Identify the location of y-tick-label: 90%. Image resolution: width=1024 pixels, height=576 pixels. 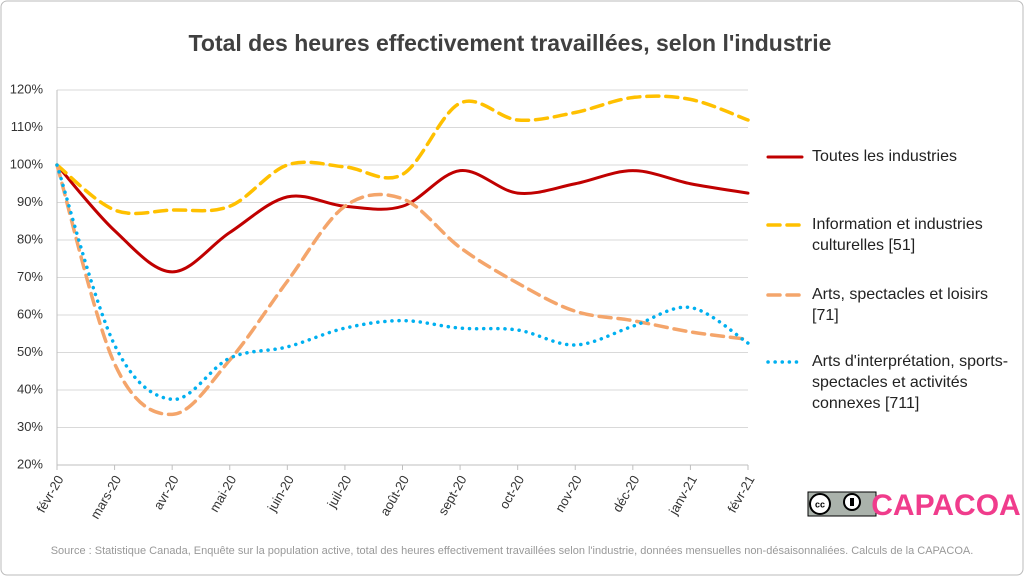
(30, 201).